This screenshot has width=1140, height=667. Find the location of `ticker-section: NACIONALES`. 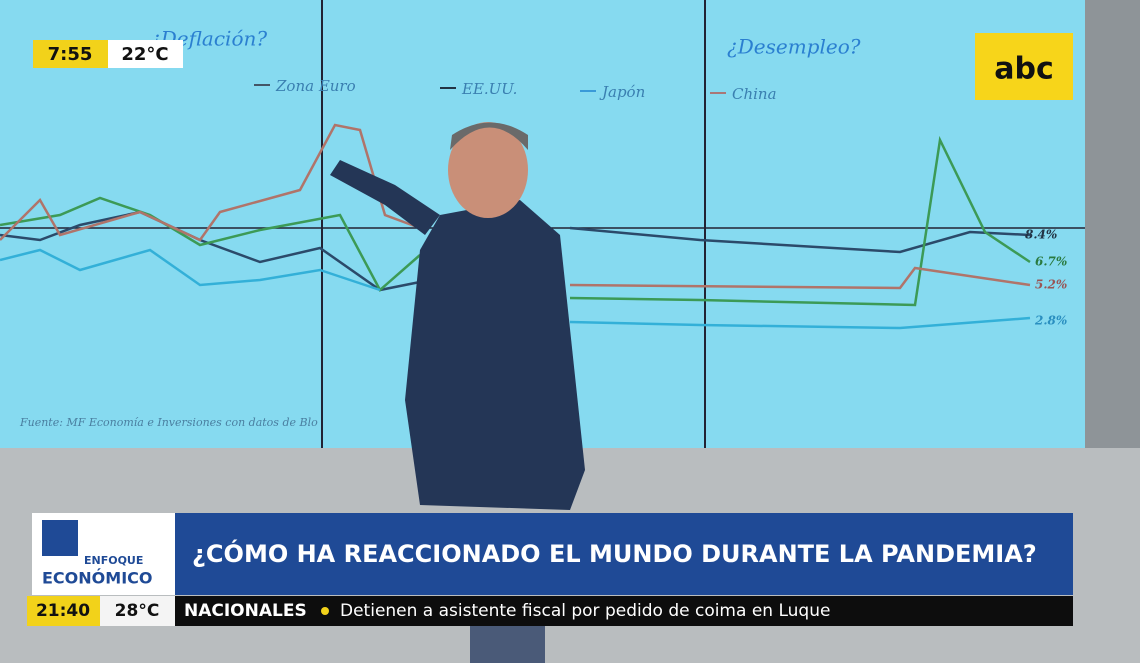

ticker-section: NACIONALES is located at coordinates (245, 611).